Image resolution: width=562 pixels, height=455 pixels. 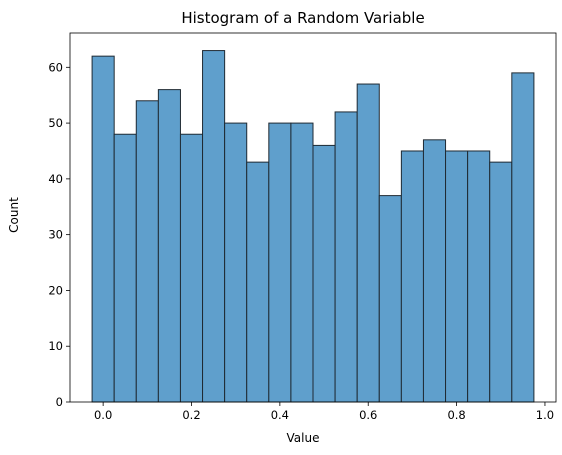 What do you see at coordinates (59, 402) in the screenshot?
I see `y-tick-label: 0` at bounding box center [59, 402].